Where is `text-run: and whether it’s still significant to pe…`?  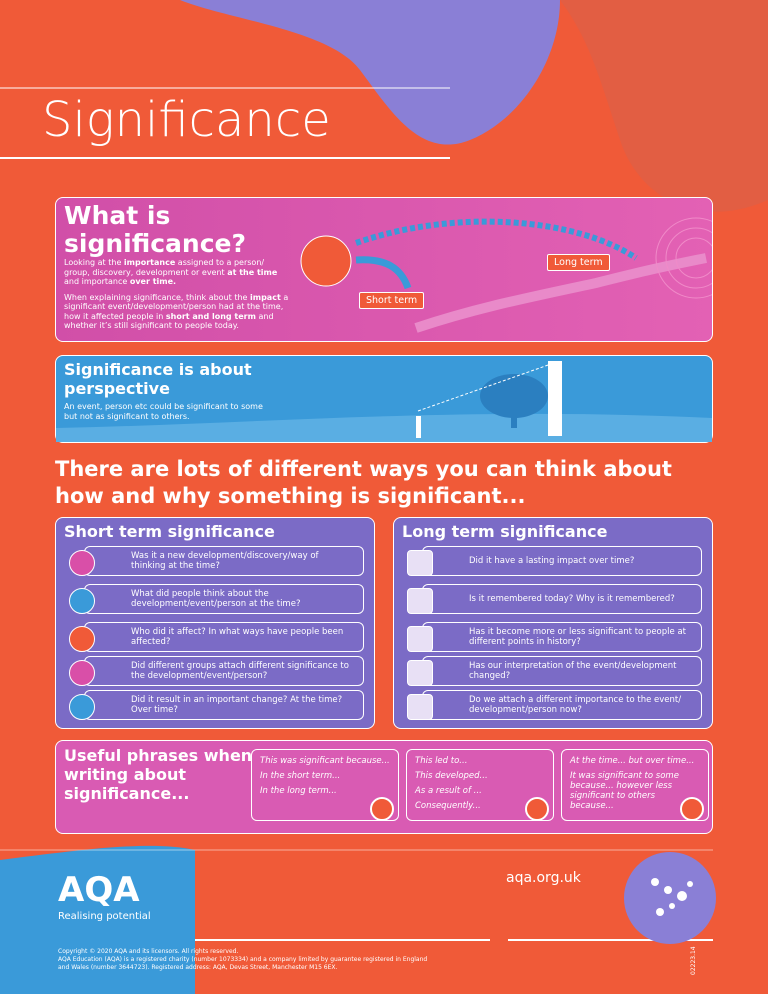
text-run: and whether it’s still significant to pe… is located at coordinates (169, 321).